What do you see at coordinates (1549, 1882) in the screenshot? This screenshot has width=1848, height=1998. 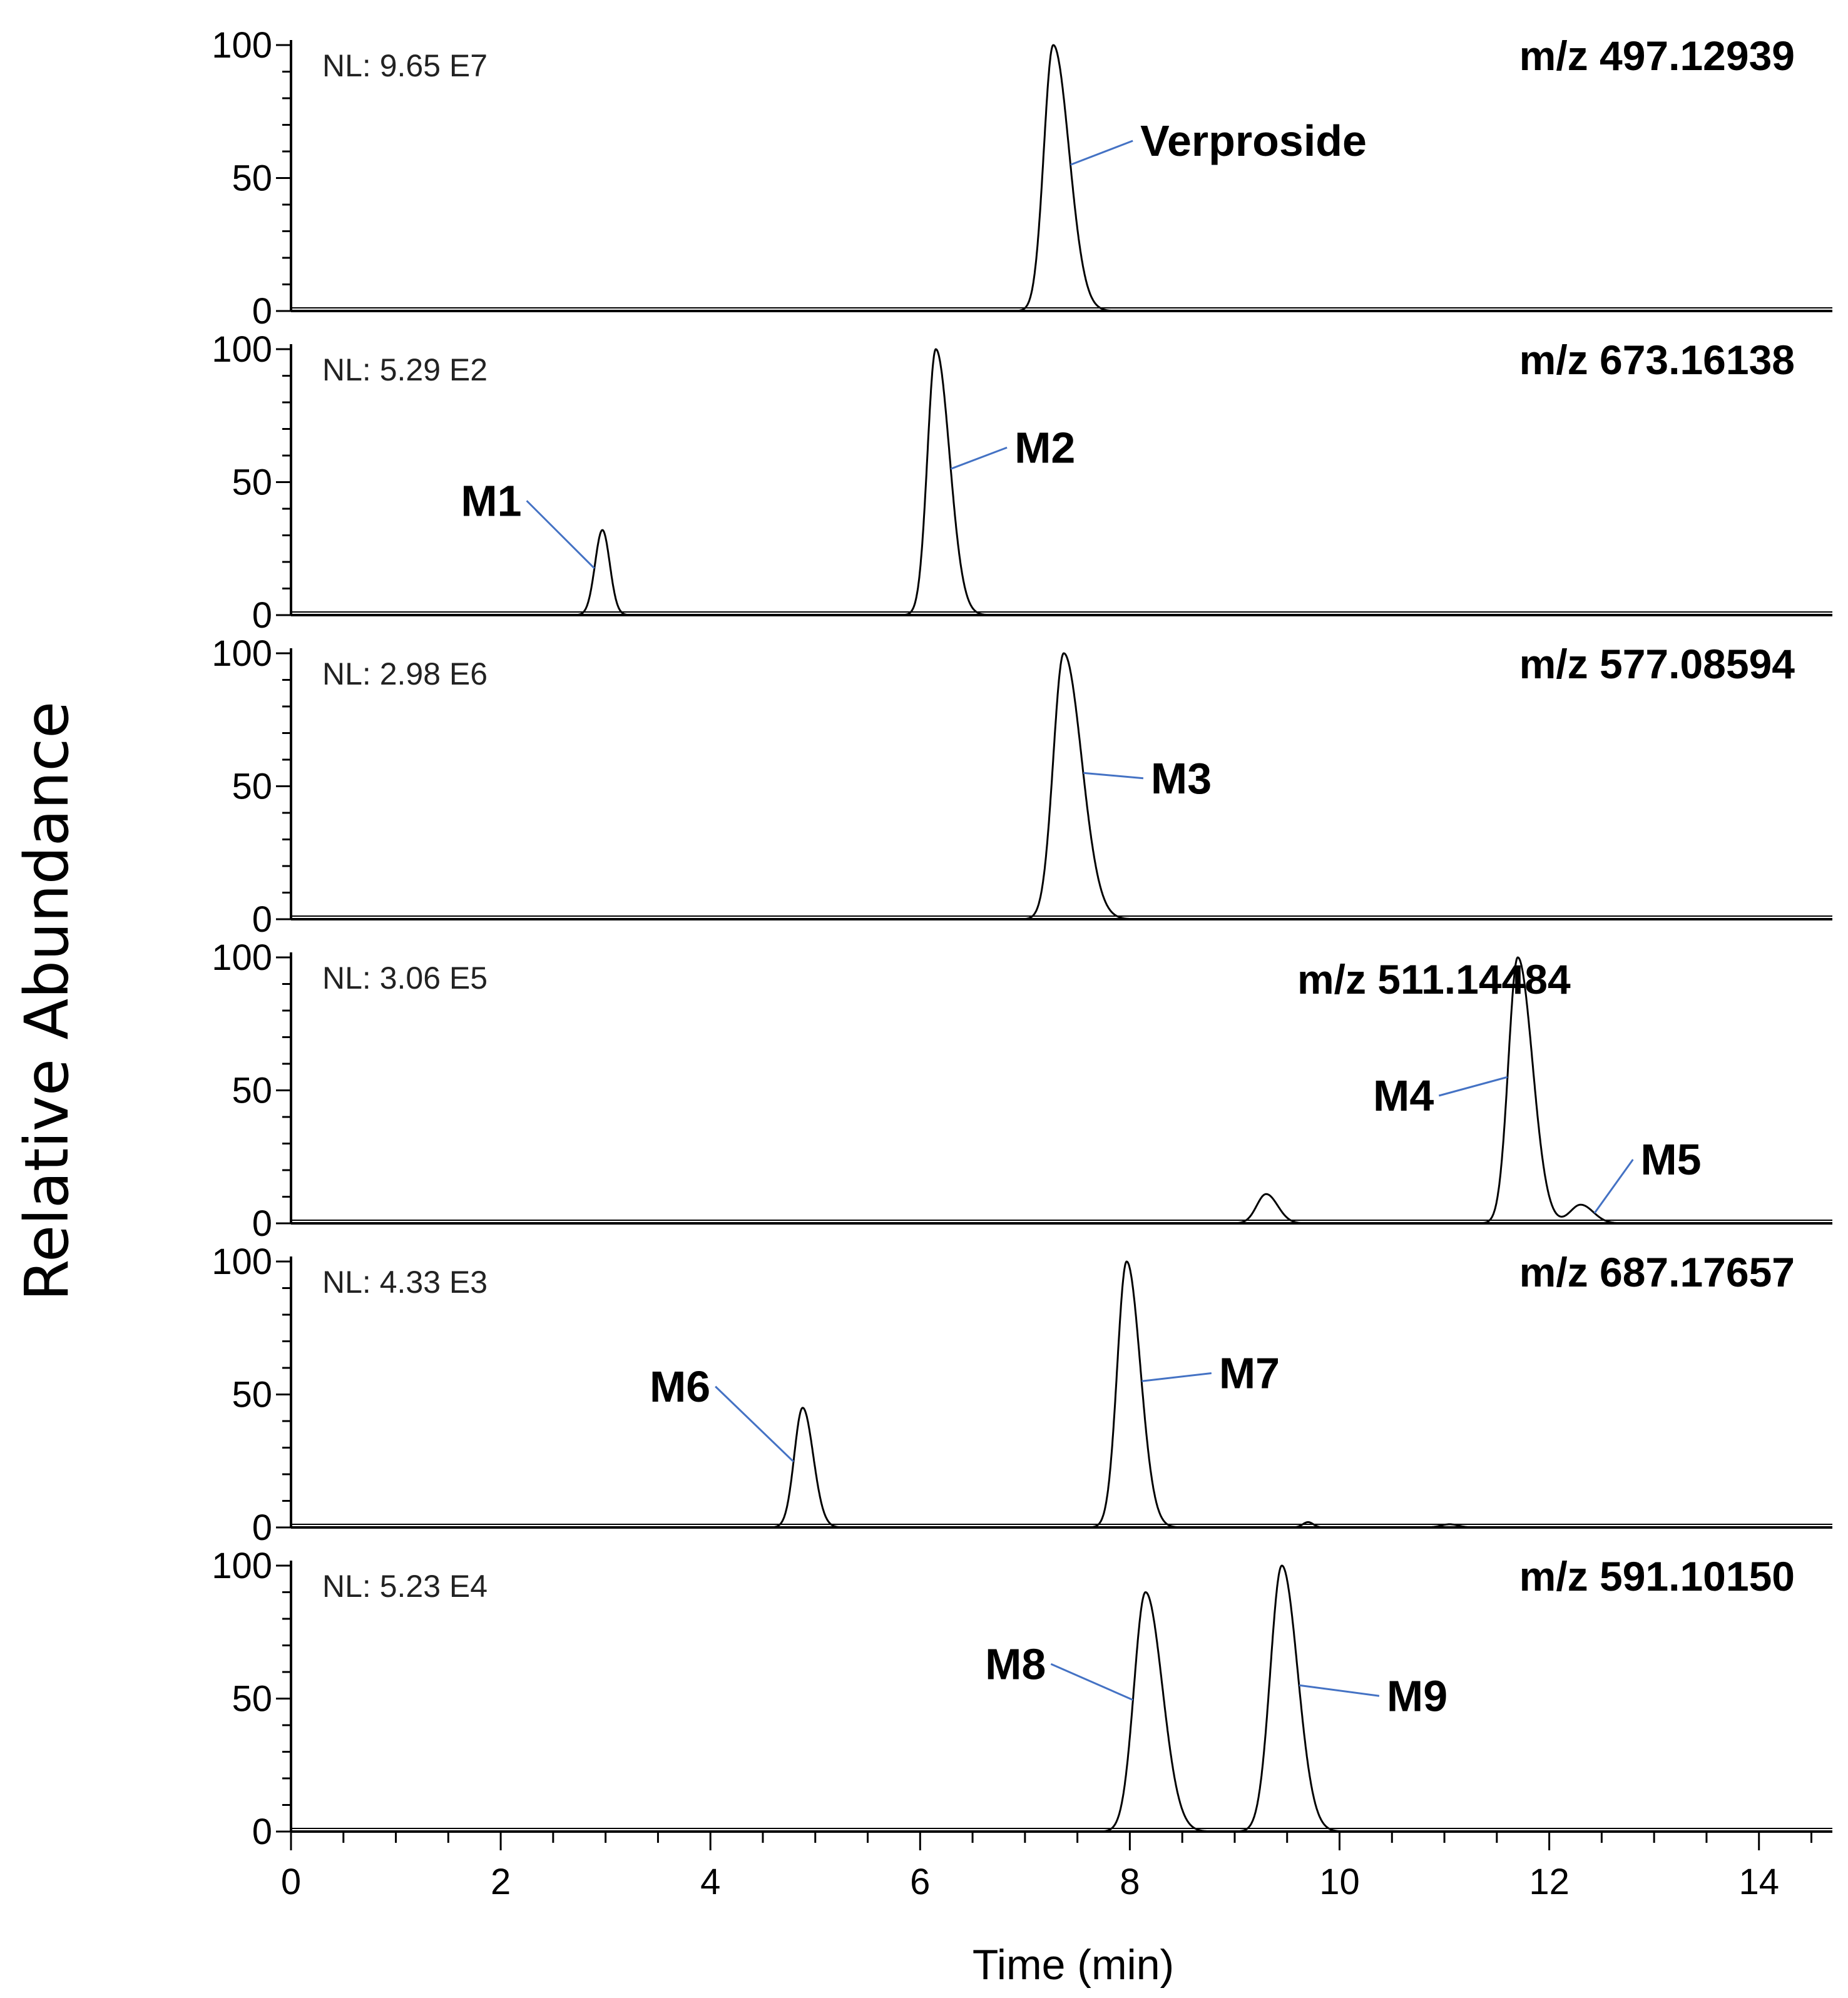 I see `x-tick-label: 12` at bounding box center [1549, 1882].